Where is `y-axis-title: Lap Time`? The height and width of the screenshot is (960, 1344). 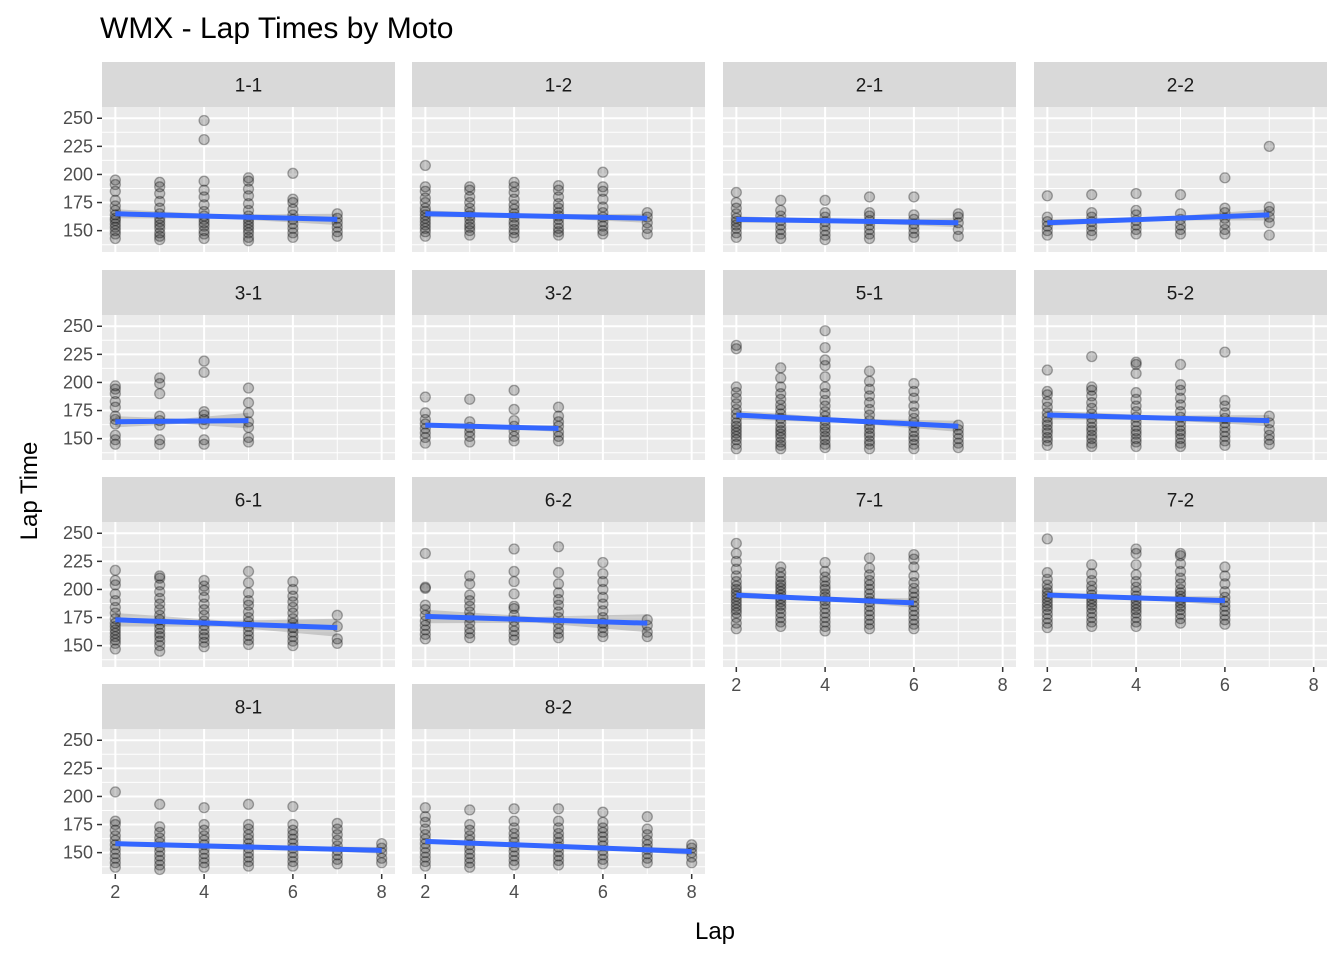
y-axis-title: Lap Time is located at coordinates (29, 491).